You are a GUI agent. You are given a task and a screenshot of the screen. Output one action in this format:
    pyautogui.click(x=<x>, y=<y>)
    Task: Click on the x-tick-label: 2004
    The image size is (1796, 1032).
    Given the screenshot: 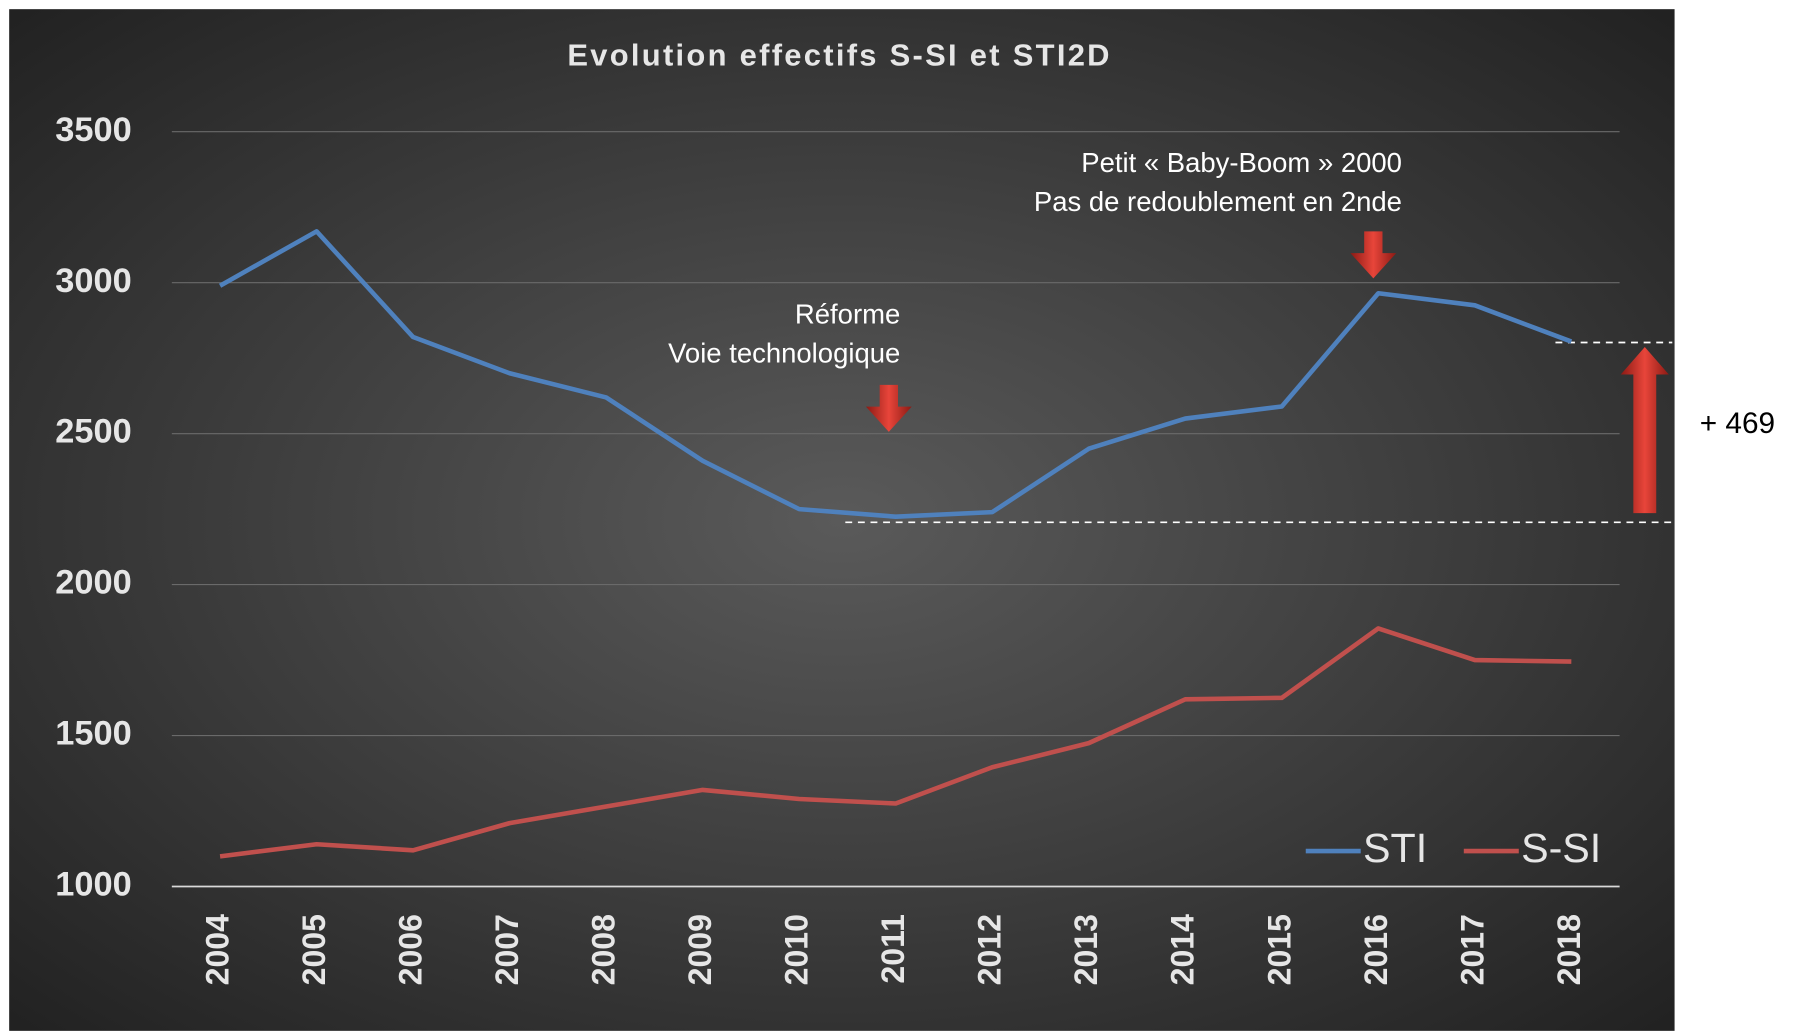 What is the action you would take?
    pyautogui.click(x=218, y=949)
    